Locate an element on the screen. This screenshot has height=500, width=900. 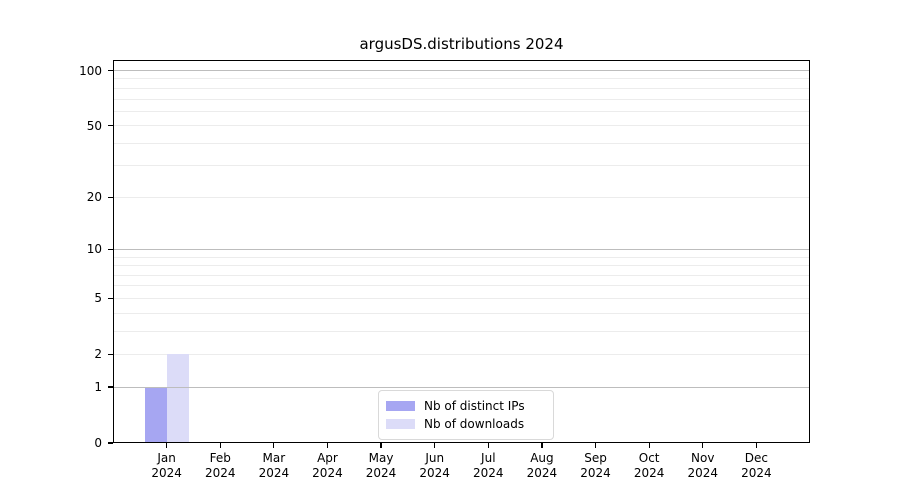
legend-item-downloads: Nb of downloads is located at coordinates (465, 424).